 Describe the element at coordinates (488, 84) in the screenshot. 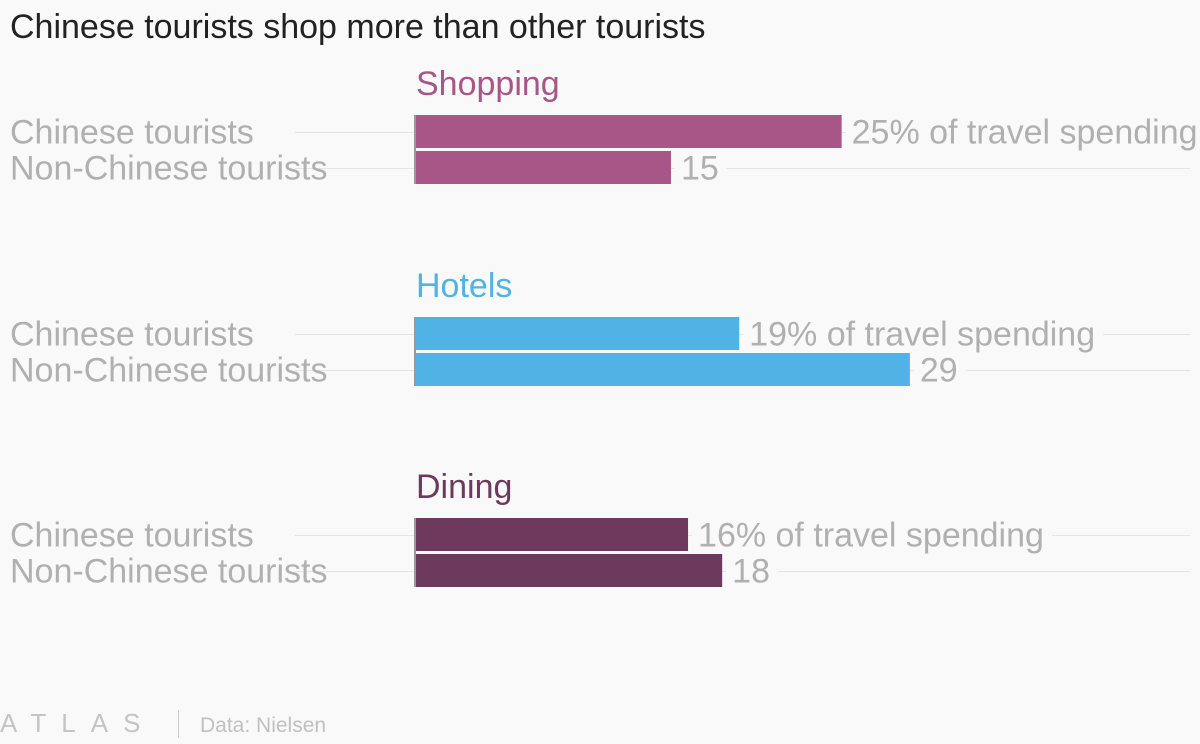

I see `panel-title-shopping: Shopping` at that location.